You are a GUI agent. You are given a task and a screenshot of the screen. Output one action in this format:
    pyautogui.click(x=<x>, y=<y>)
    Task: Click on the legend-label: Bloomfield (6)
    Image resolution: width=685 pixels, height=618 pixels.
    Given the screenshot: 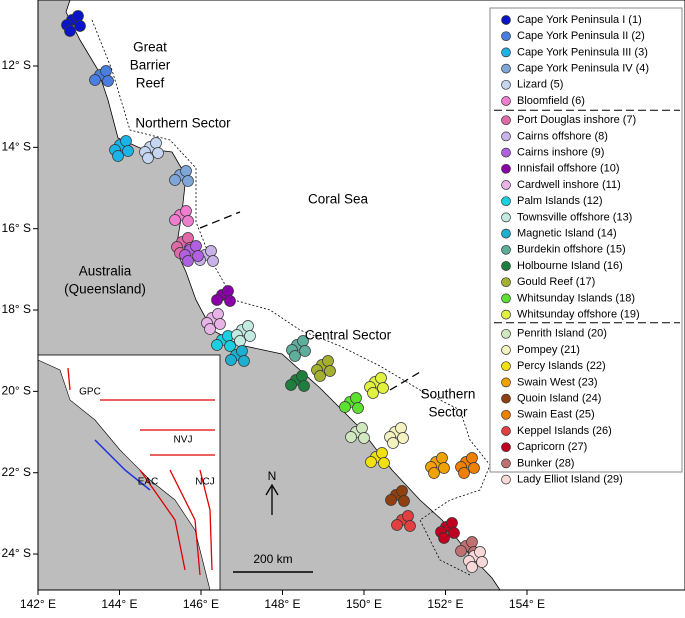 What is the action you would take?
    pyautogui.click(x=551, y=101)
    